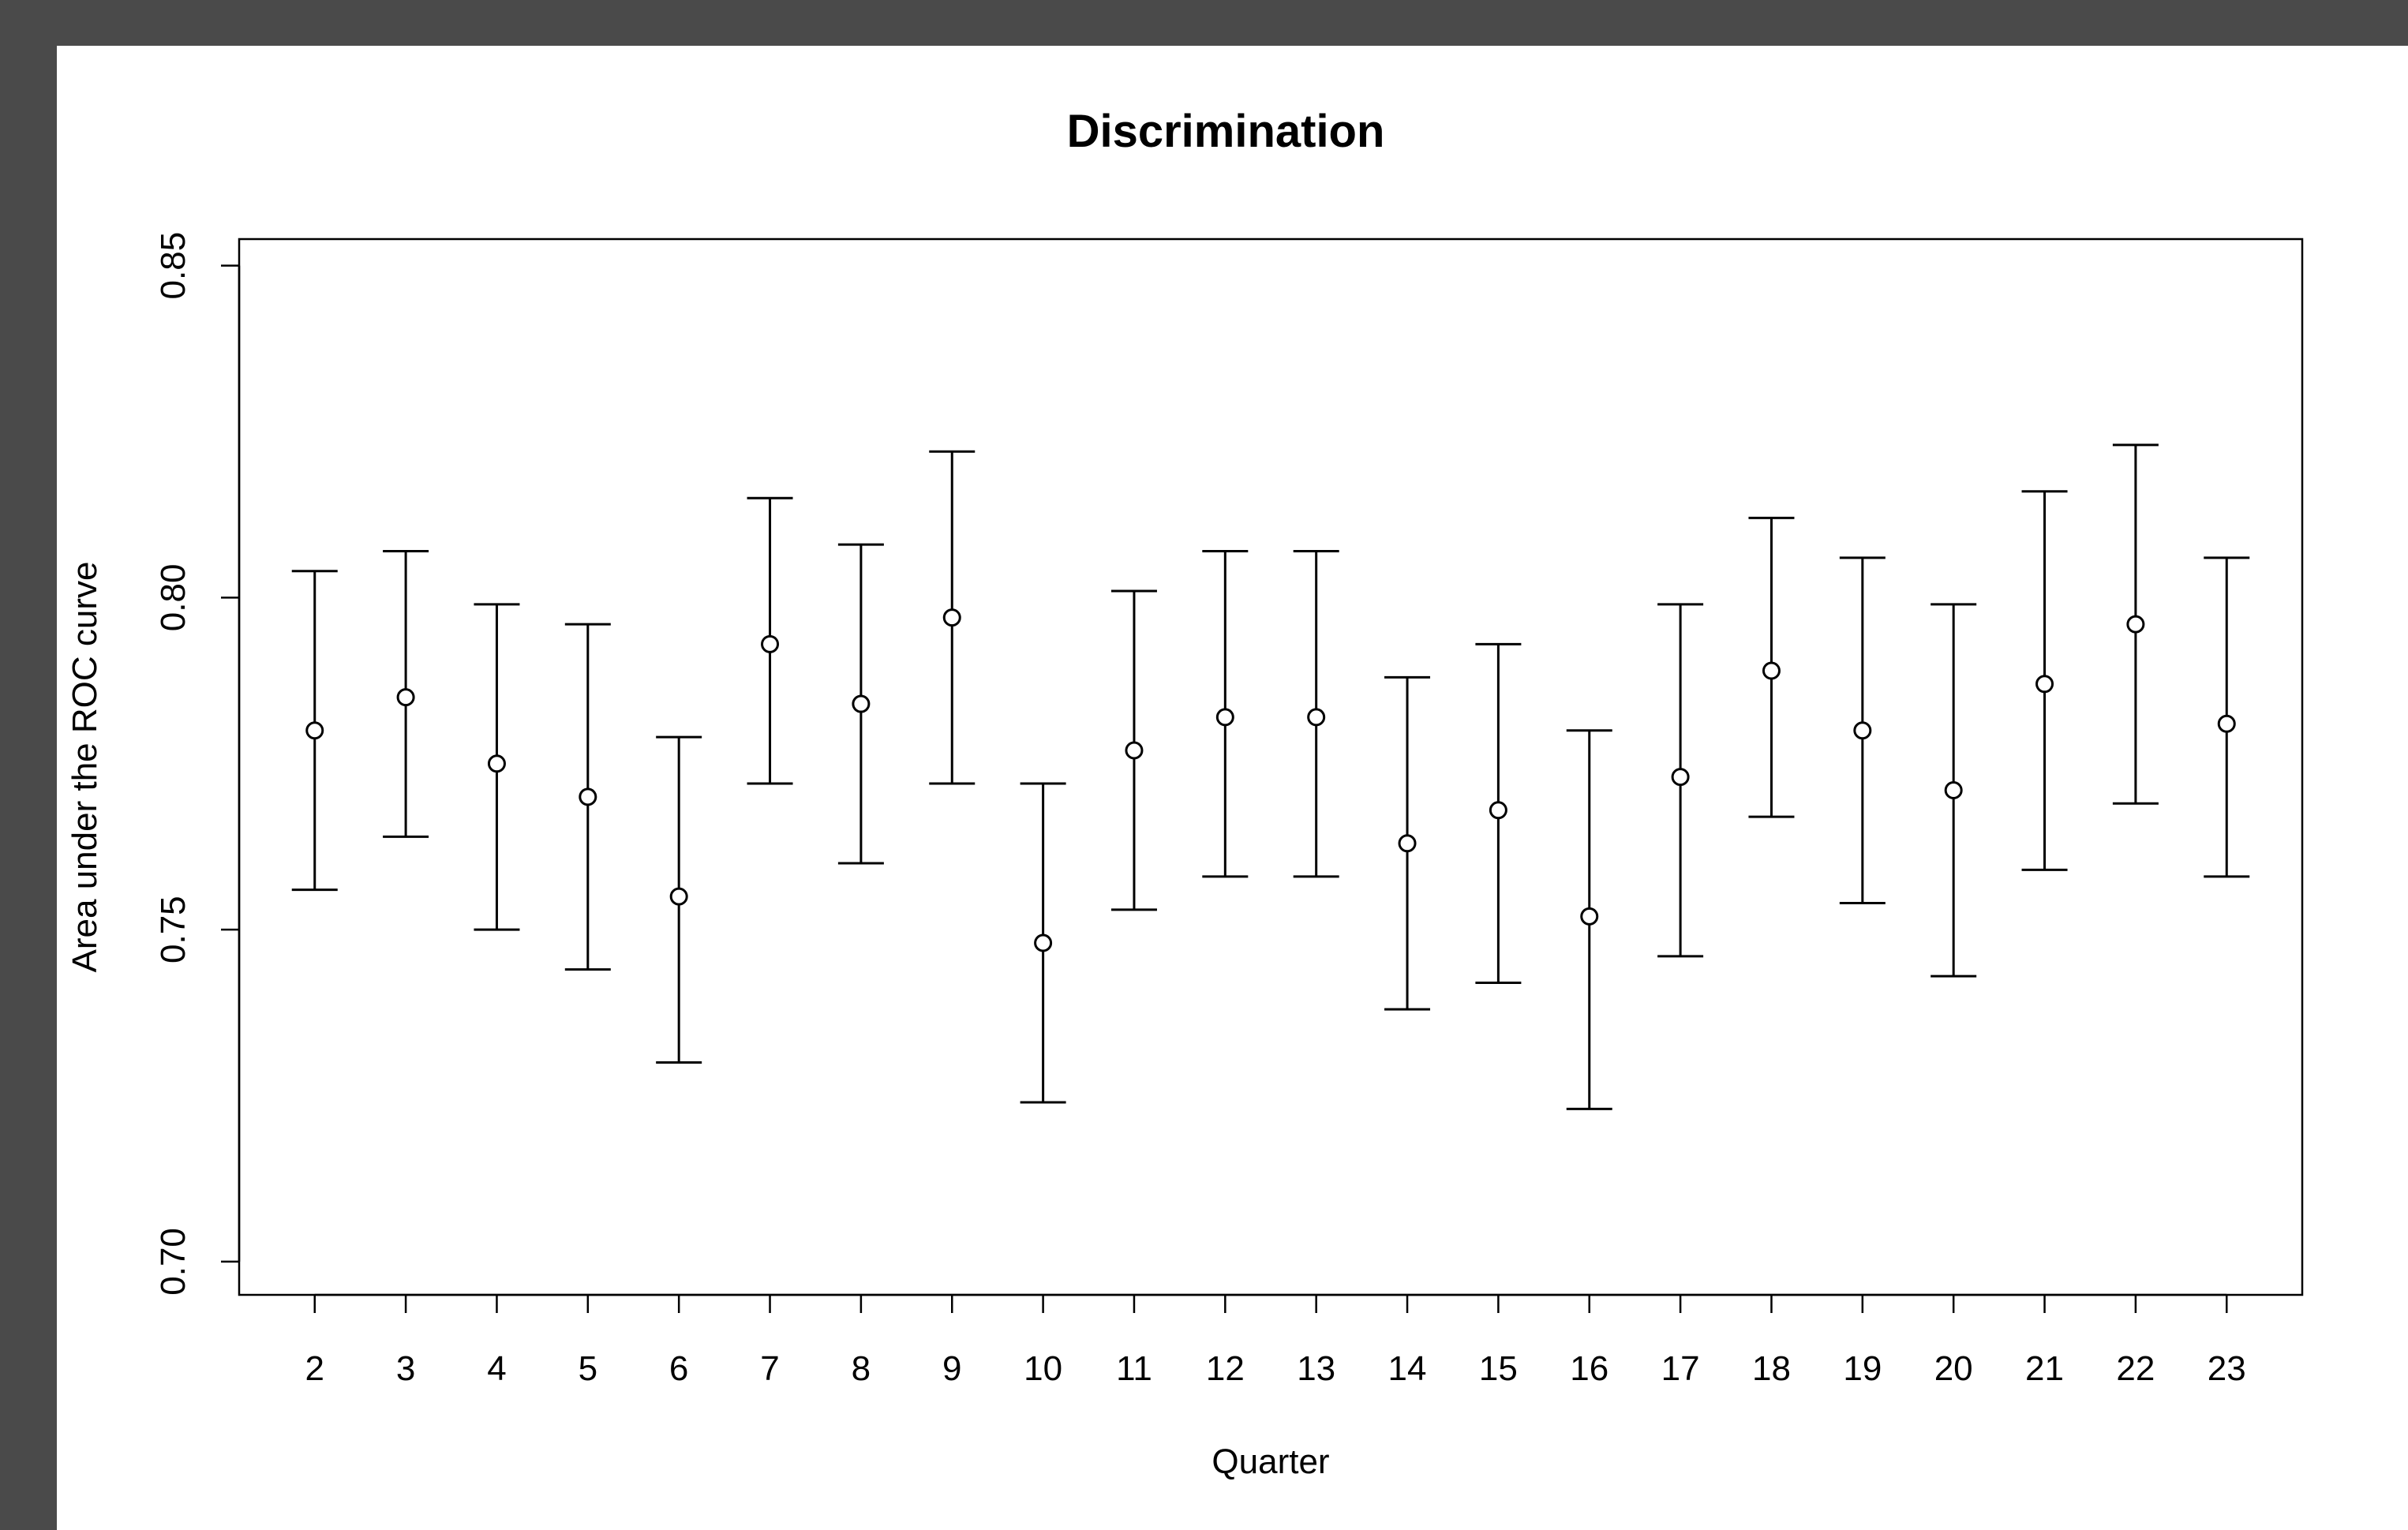 The width and height of the screenshot is (2408, 1530). Describe the element at coordinates (197, 764) in the screenshot. I see `y-axis: 0.70 0.75 0.80 0.85` at that location.